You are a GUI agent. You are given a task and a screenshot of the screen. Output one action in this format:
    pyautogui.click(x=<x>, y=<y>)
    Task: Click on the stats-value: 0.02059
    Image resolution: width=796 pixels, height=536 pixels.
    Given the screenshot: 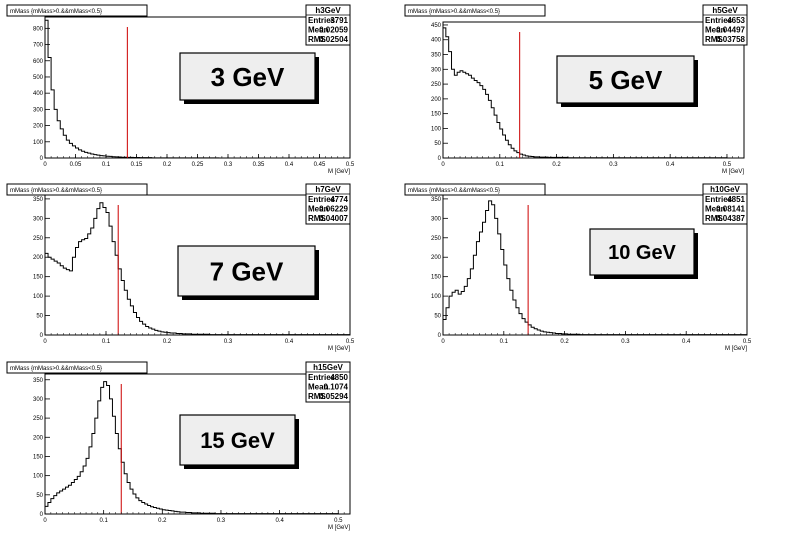 What is the action you would take?
    pyautogui.click(x=333, y=30)
    